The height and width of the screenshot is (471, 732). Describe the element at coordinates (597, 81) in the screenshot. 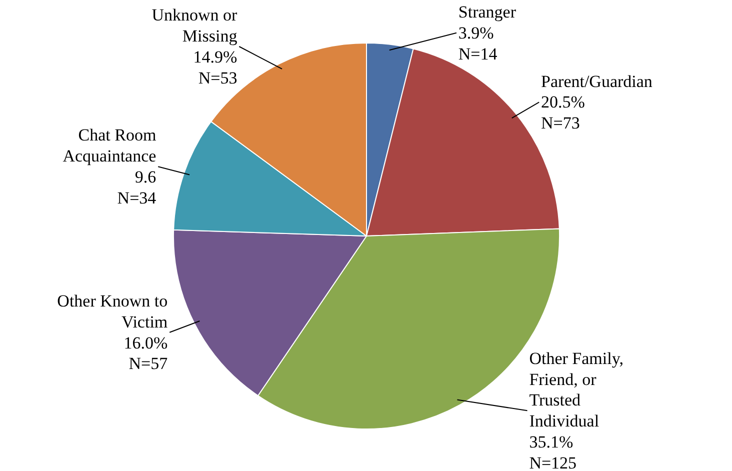

I see `slice-label: Parent/Guardian` at that location.